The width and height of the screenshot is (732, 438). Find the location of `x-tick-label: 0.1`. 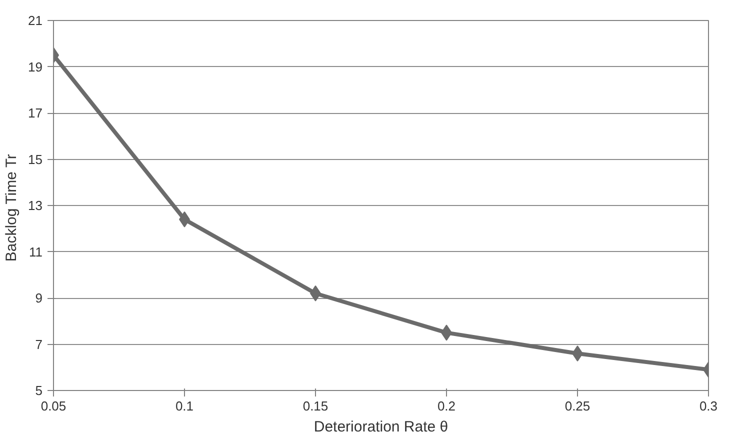

x-tick-label: 0.1 is located at coordinates (184, 406).